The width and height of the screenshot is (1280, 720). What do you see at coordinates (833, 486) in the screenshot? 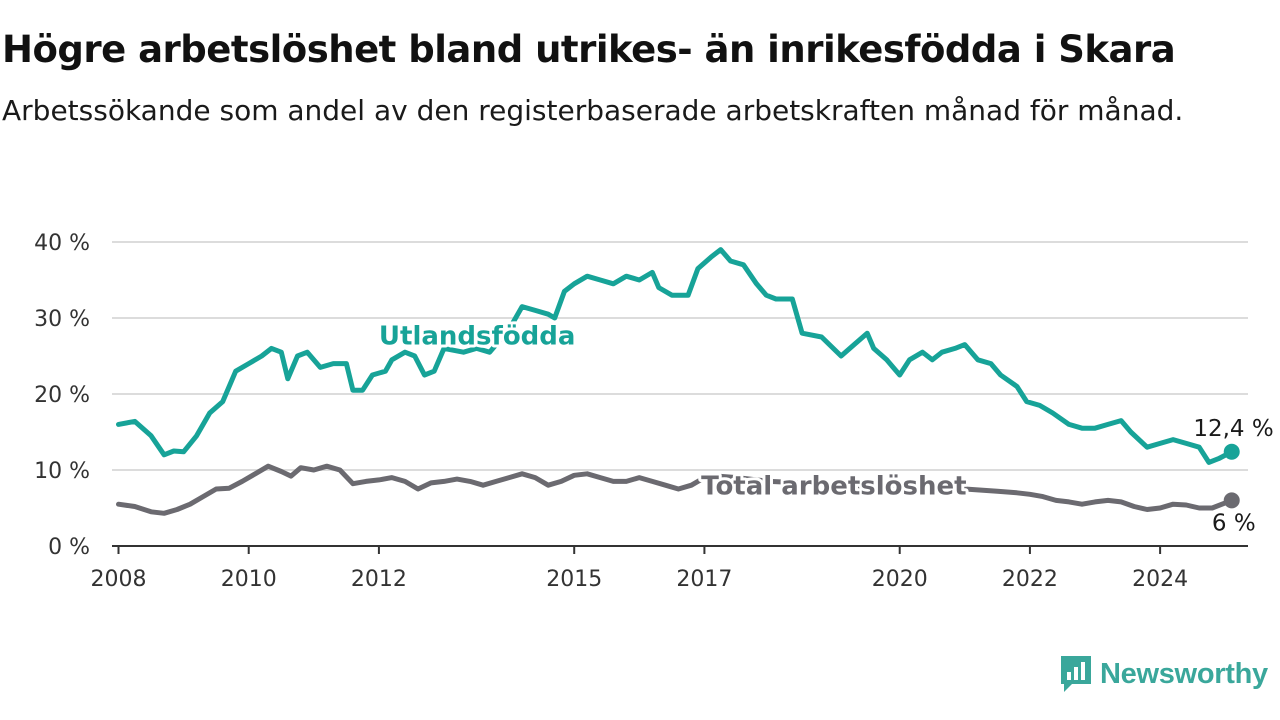
I see `annotation-total: Total arbetslöshet` at bounding box center [833, 486].